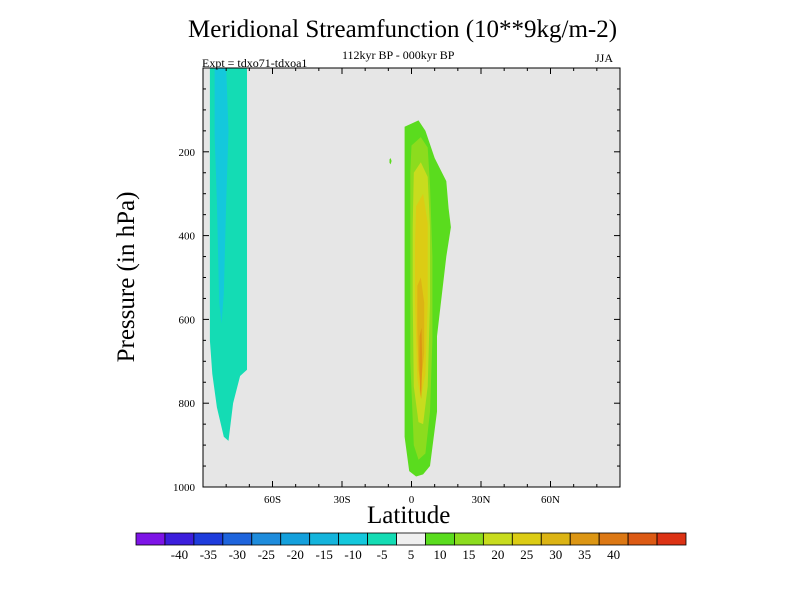 This screenshot has width=800, height=600. I want to click on colorbar: -40 -35 -30 -25 -20 -15 -10 -5 5 10 15 20 25 30 35 40, so click(411, 547).